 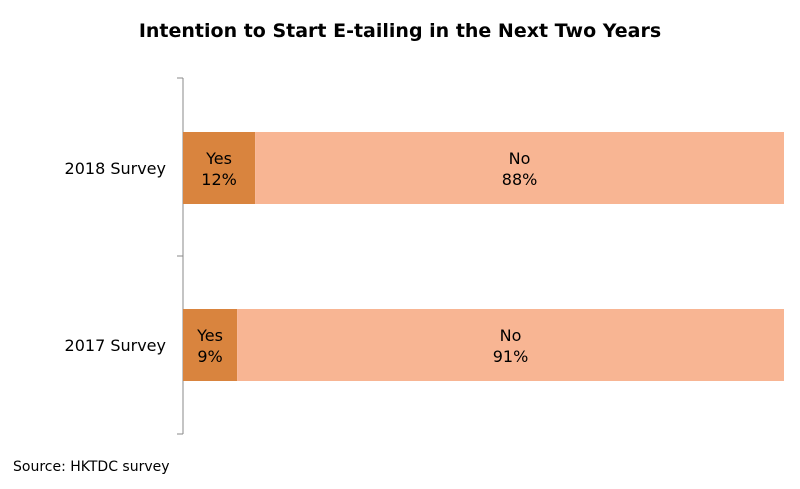 I want to click on category-label: 2018 Survey, so click(x=115, y=168).